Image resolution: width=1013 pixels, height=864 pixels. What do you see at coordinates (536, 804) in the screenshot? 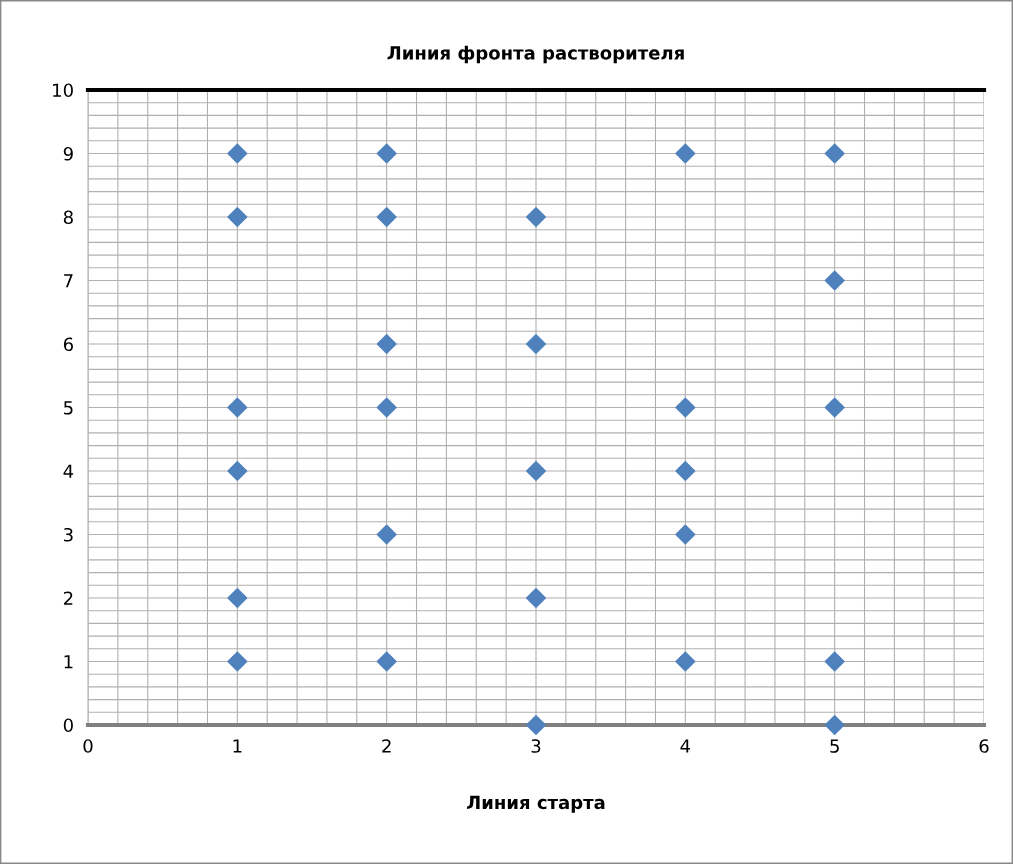
I see `x-axis-title: Линия старта` at bounding box center [536, 804].